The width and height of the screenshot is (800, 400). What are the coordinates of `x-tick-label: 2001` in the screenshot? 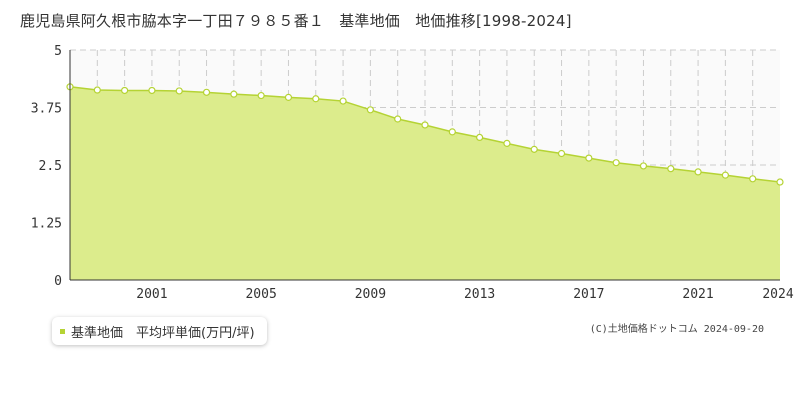 It's located at (151, 294).